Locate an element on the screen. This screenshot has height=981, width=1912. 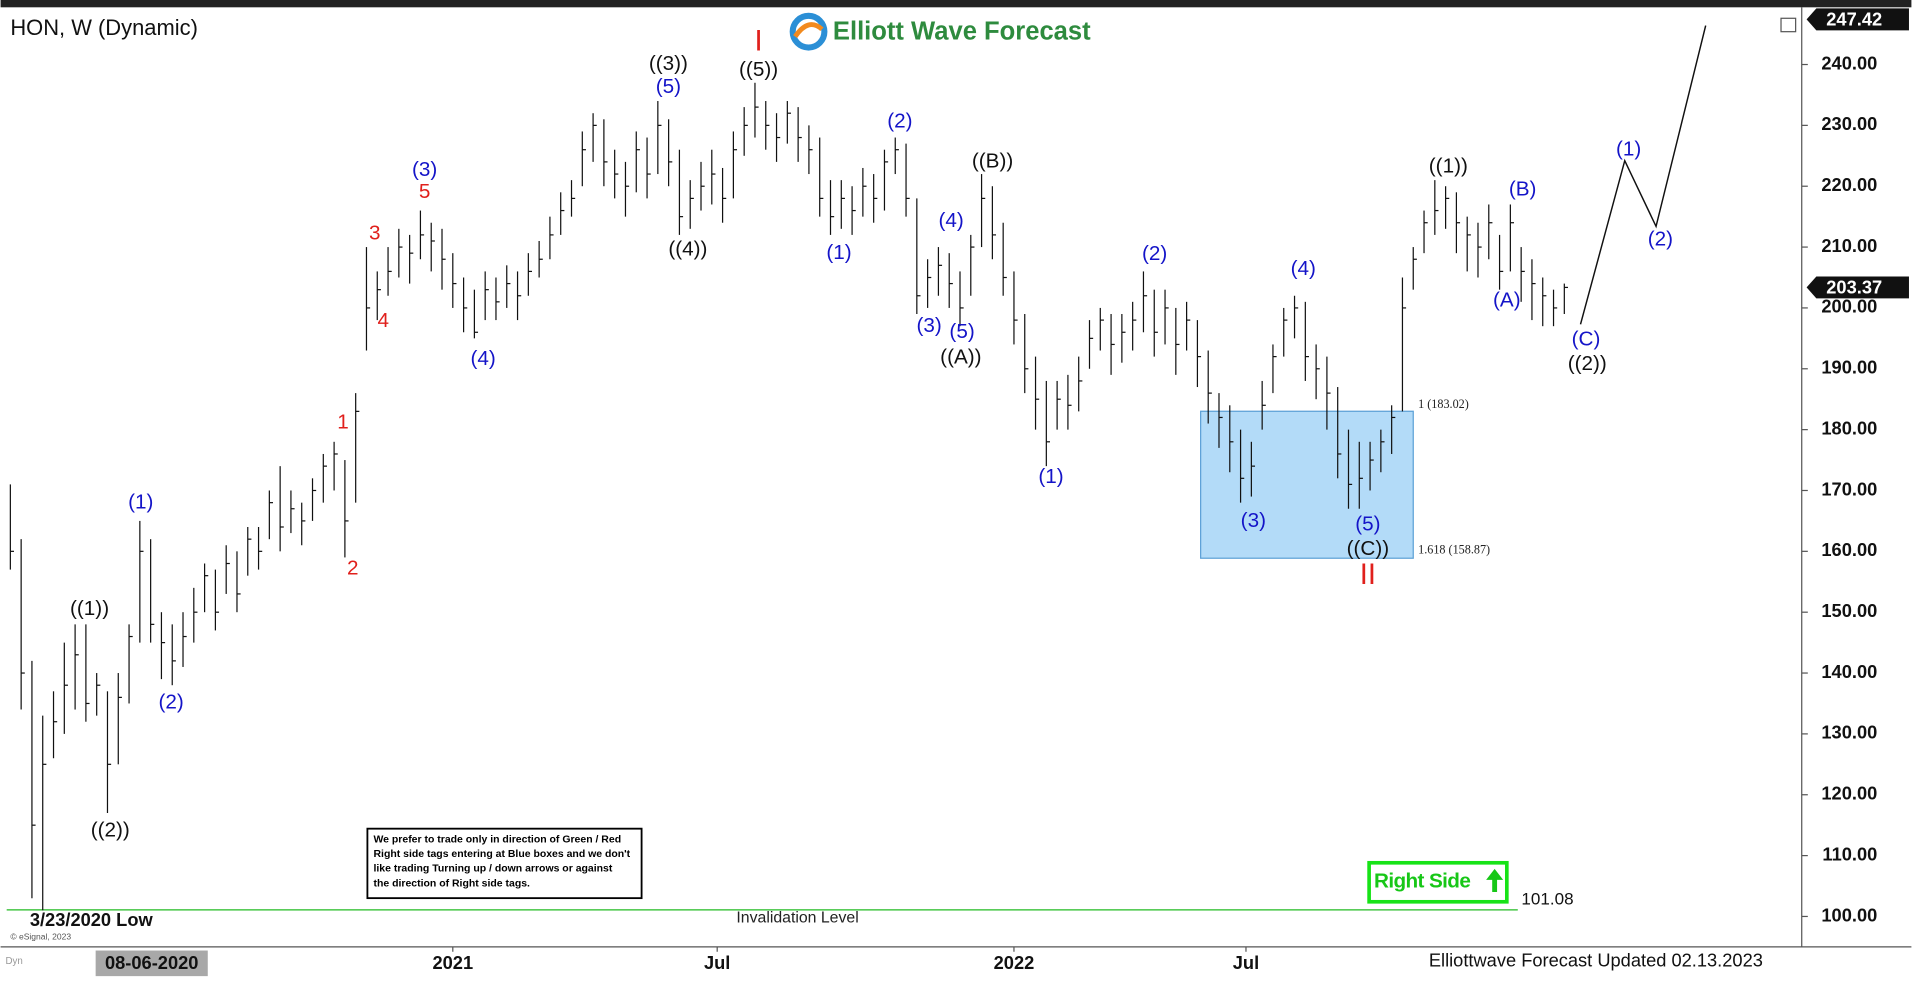
y-tick-label: 150.00 is located at coordinates (1849, 610).